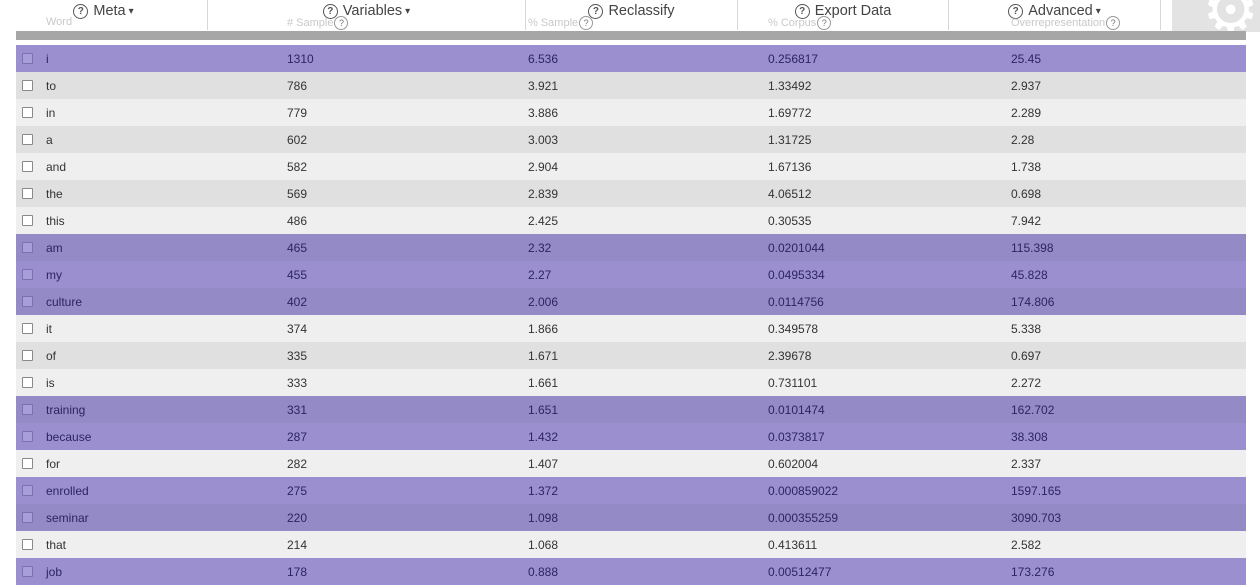 Image resolution: width=1260 pixels, height=585 pixels. I want to click on table-row: that 214 1.068 0.413611 2.582, so click(631, 544).